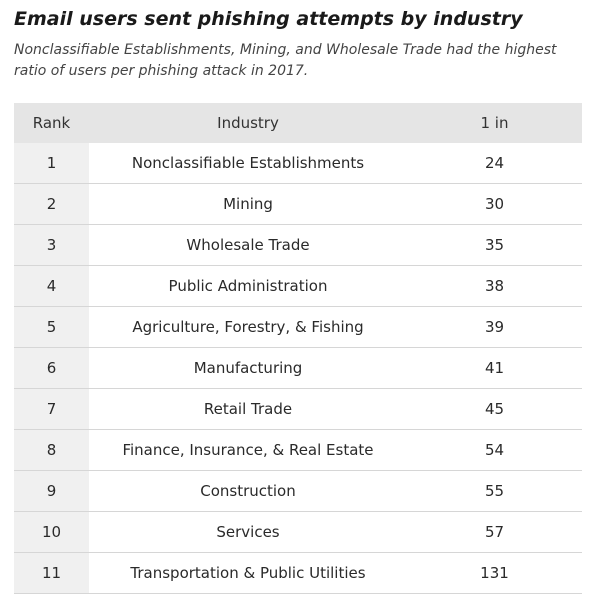  Describe the element at coordinates (51, 450) in the screenshot. I see `rank-cell: 8` at that location.